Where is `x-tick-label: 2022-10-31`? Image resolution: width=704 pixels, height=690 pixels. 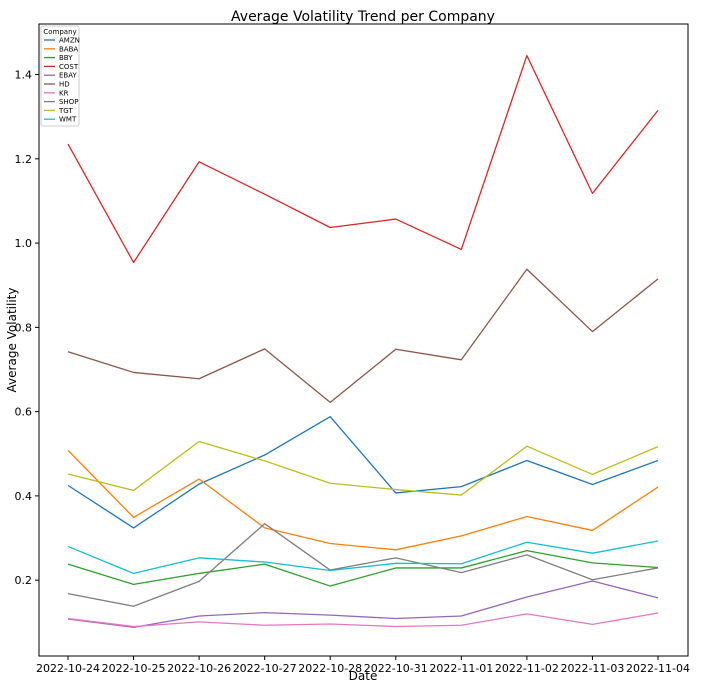 x-tick-label: 2022-10-31 is located at coordinates (396, 668).